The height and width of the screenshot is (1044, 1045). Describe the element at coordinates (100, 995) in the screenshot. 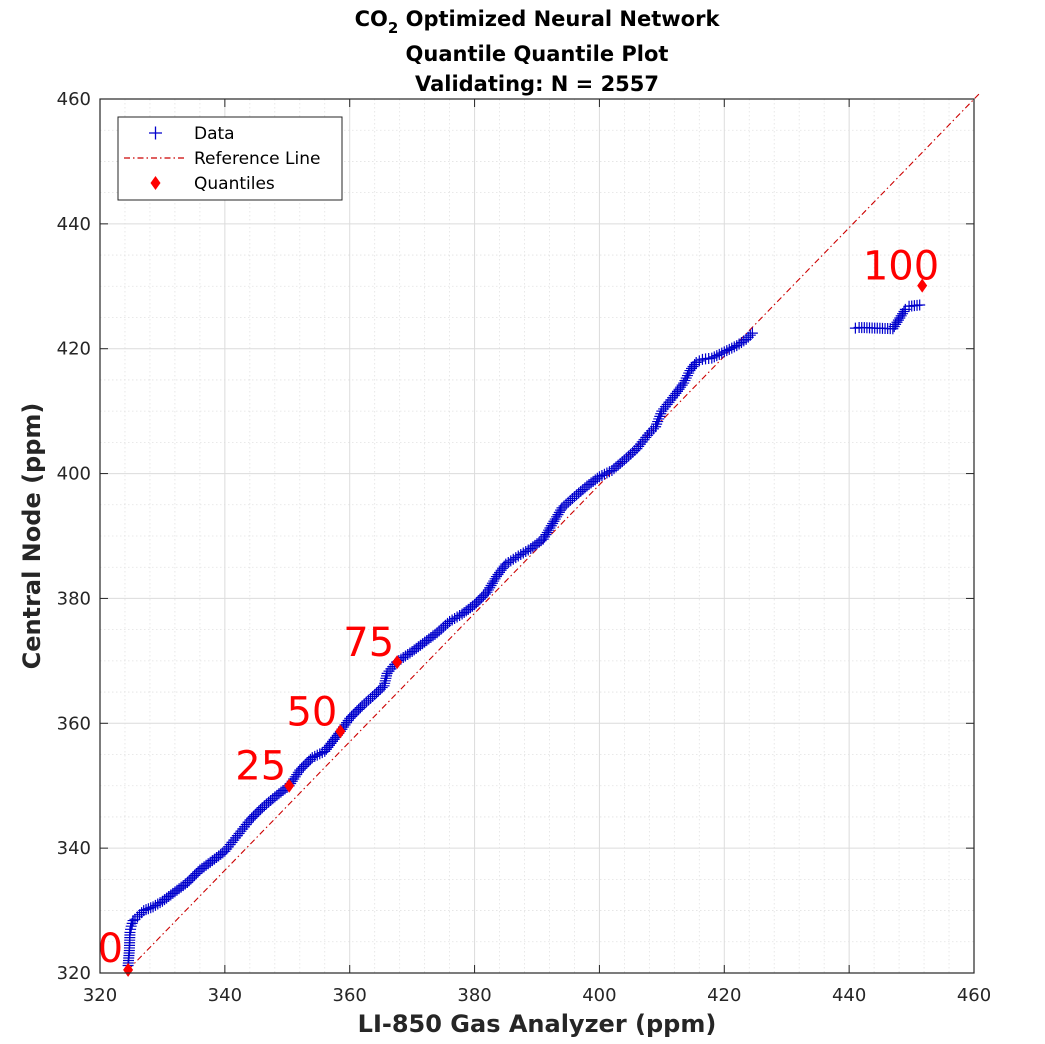

I see `x-tick-label: 320` at that location.